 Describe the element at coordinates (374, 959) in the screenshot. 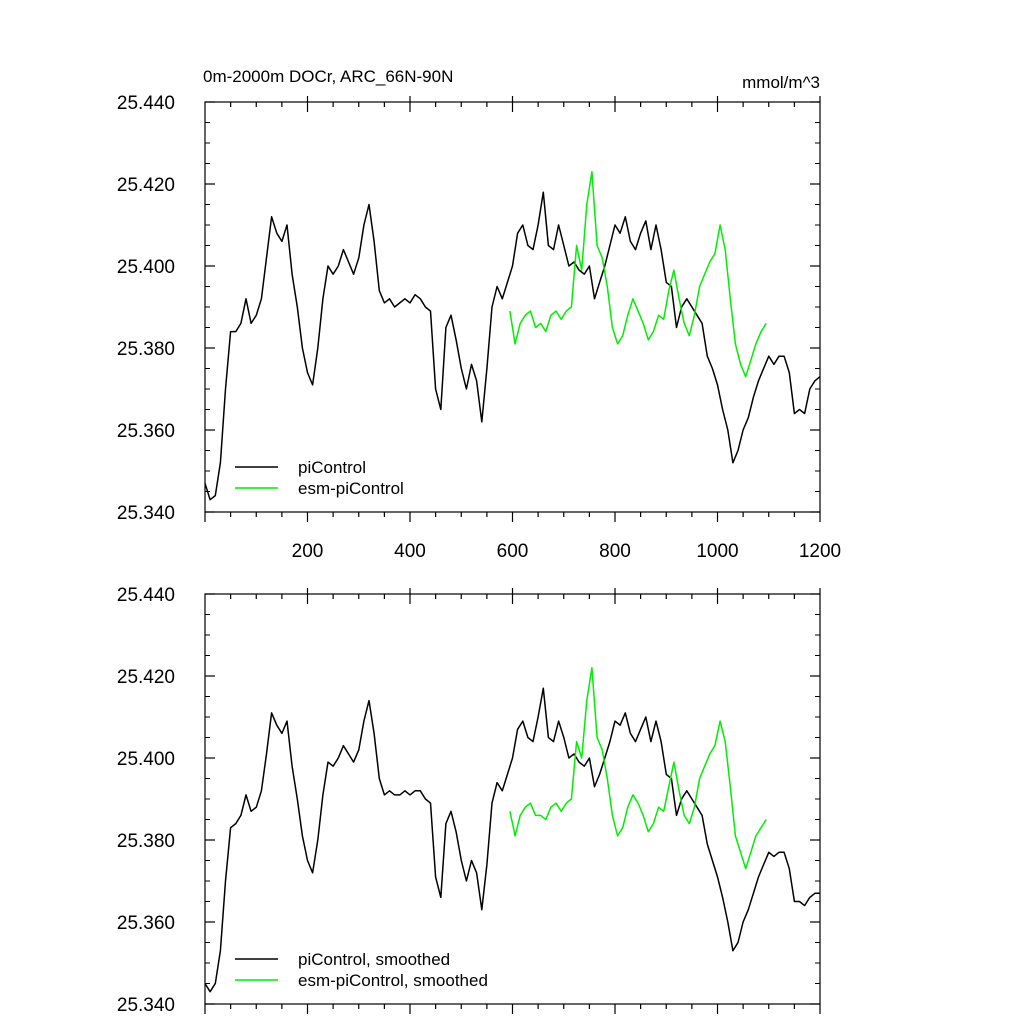

I see `legend-label: piControl, smoothed` at that location.